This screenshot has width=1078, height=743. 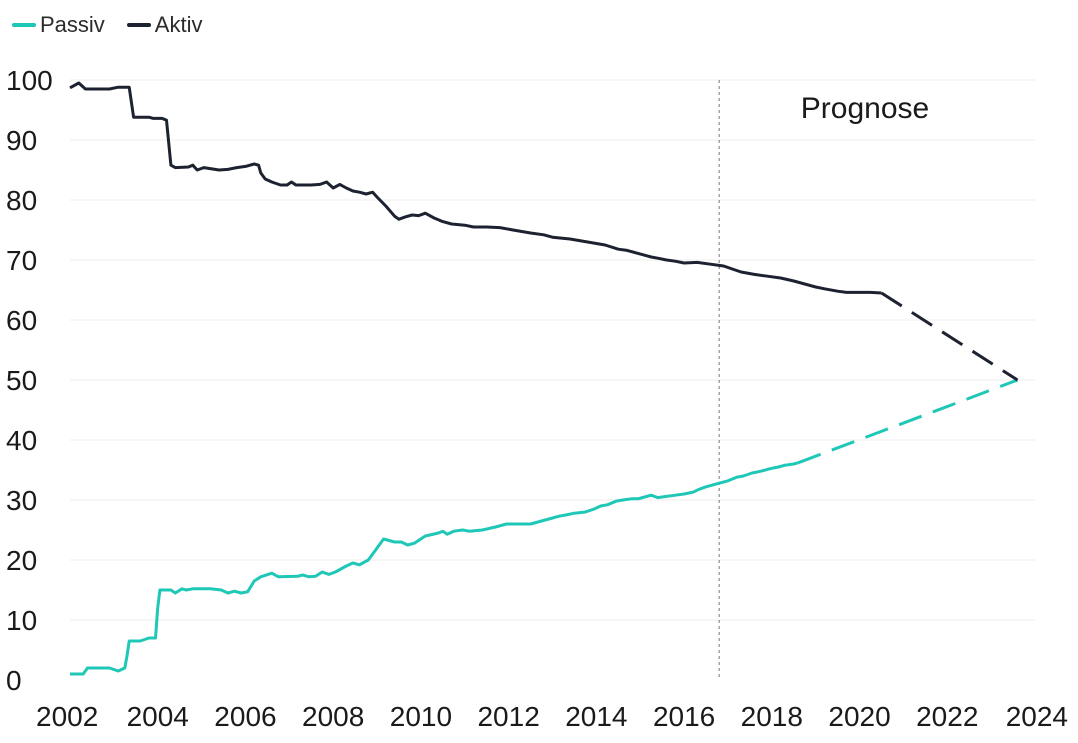 I want to click on x-tick-label-2008: 2008, so click(x=333, y=716).